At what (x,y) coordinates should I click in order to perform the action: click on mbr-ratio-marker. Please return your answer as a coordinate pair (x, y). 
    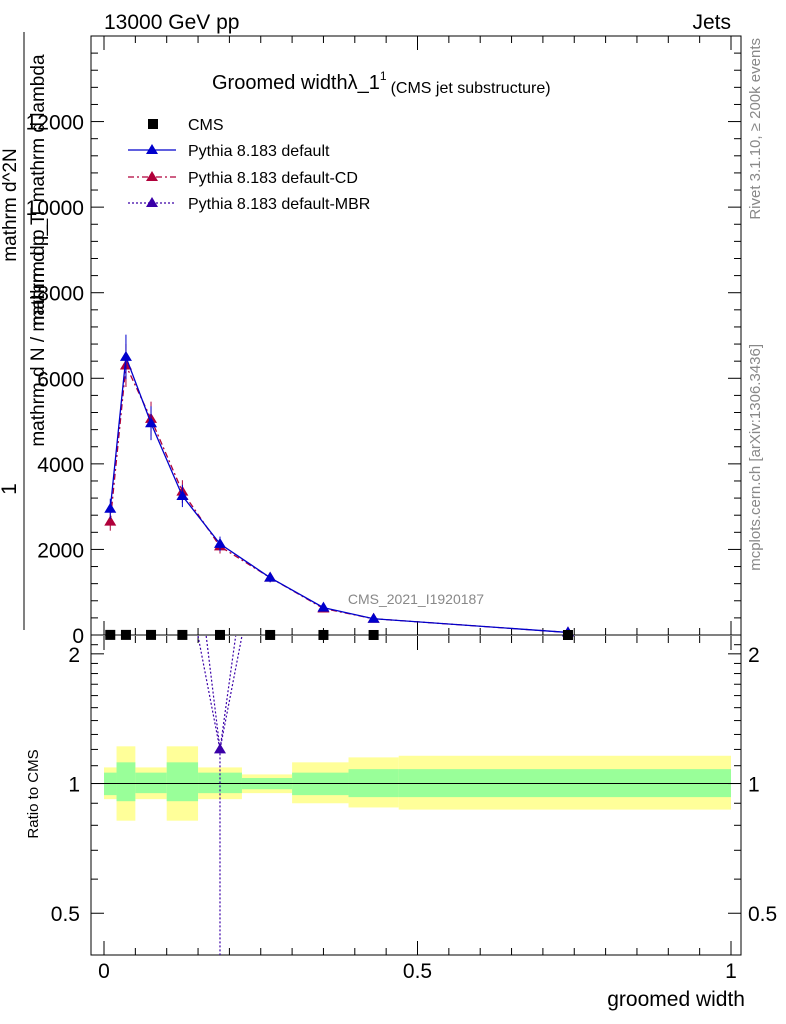
    Looking at the image, I should click on (219, 748).